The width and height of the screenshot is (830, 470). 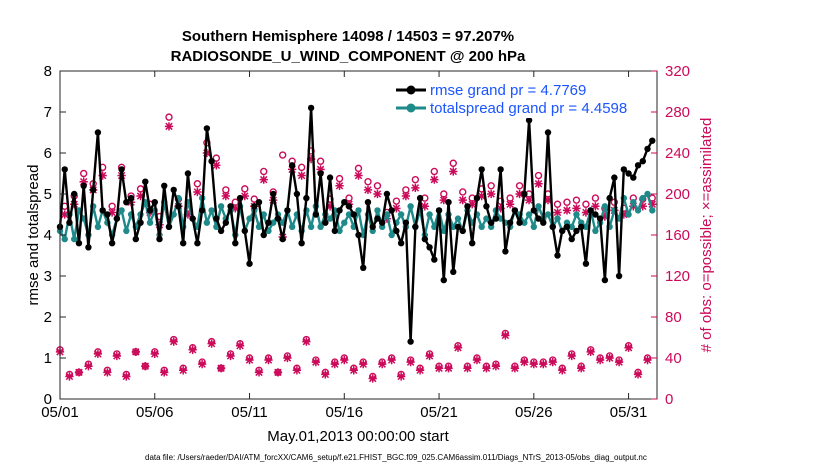 I want to click on x-tick-label: 05/01, so click(x=60, y=412).